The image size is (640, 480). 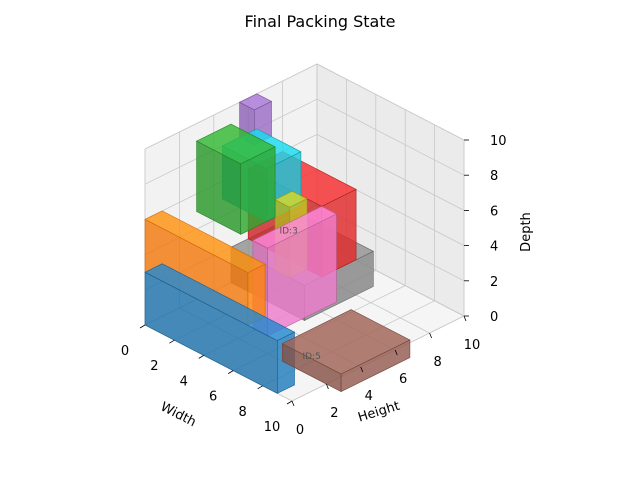 I want to click on z-axis-label: Depth, so click(x=526, y=232).